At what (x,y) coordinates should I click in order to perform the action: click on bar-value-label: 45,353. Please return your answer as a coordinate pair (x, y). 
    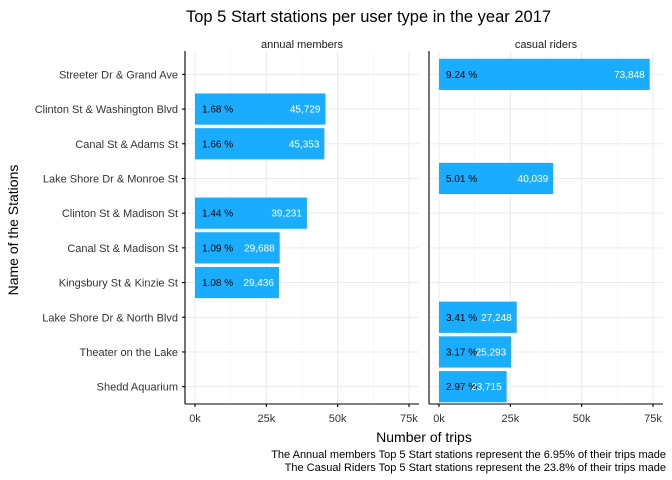
    Looking at the image, I should click on (304, 144).